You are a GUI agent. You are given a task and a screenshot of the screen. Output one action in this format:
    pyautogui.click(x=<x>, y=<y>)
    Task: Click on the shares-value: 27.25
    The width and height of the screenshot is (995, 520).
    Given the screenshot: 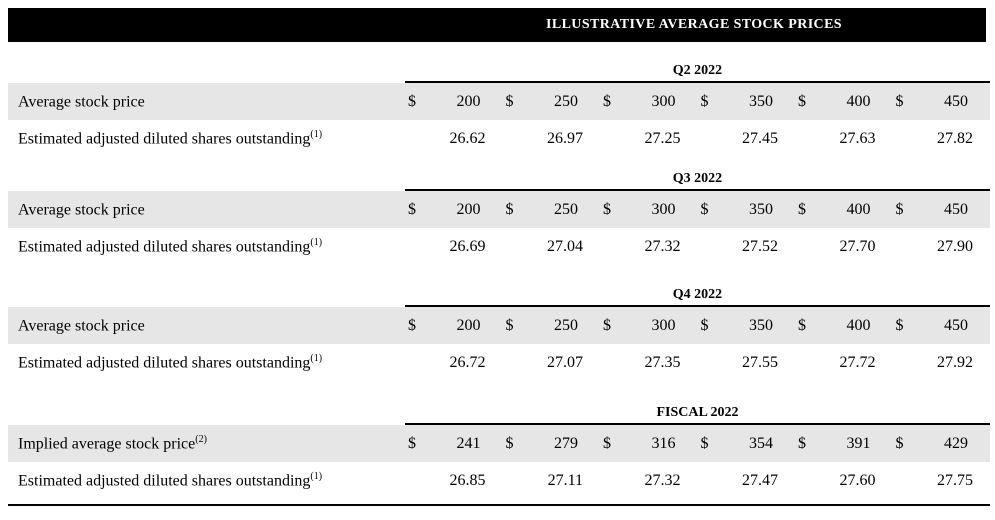 What is the action you would take?
    pyautogui.click(x=662, y=138)
    